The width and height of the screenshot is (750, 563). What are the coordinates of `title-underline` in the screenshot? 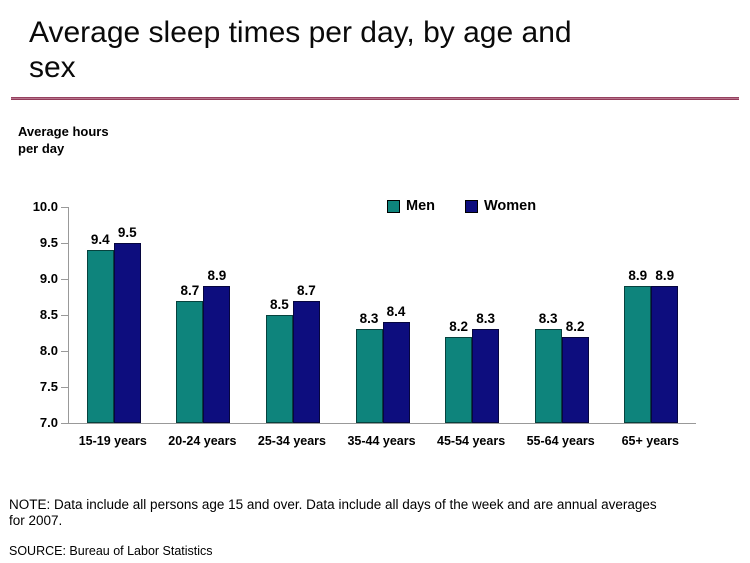 It's located at (375, 98).